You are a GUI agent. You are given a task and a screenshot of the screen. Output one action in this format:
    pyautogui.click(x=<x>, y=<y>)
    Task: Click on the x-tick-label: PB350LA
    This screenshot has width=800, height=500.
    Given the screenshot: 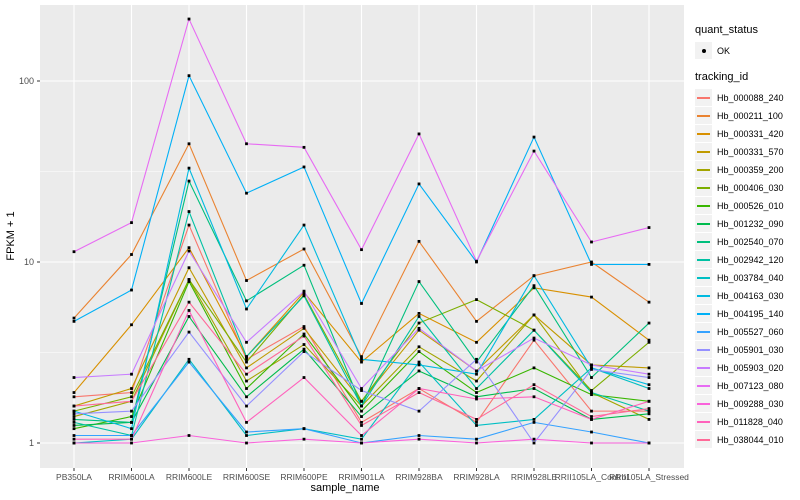 What is the action you would take?
    pyautogui.click(x=74, y=477)
    